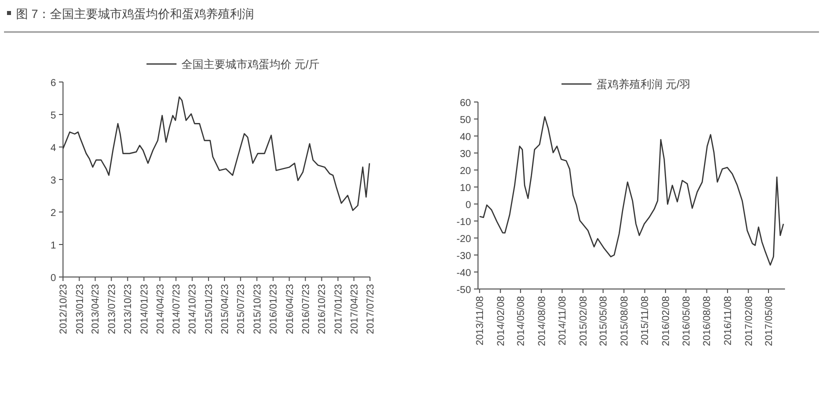  Describe the element at coordinates (96, 309) in the screenshot. I see `x-tick-label: 2013/04/23` at that location.